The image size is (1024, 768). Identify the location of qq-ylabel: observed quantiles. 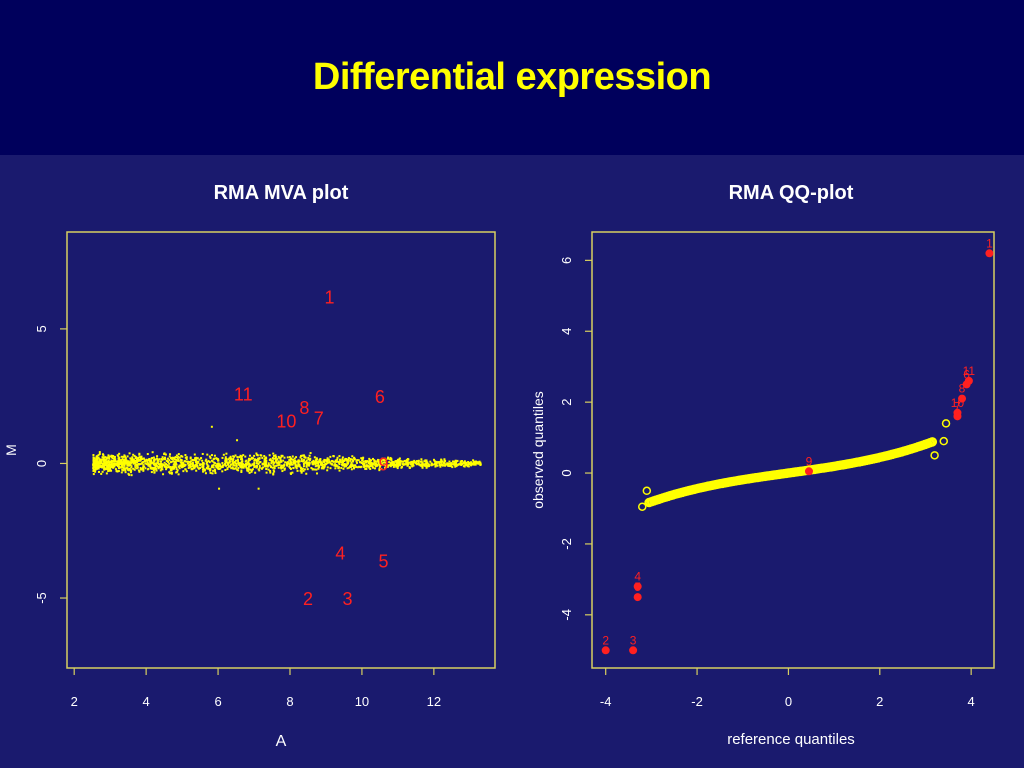
(538, 450).